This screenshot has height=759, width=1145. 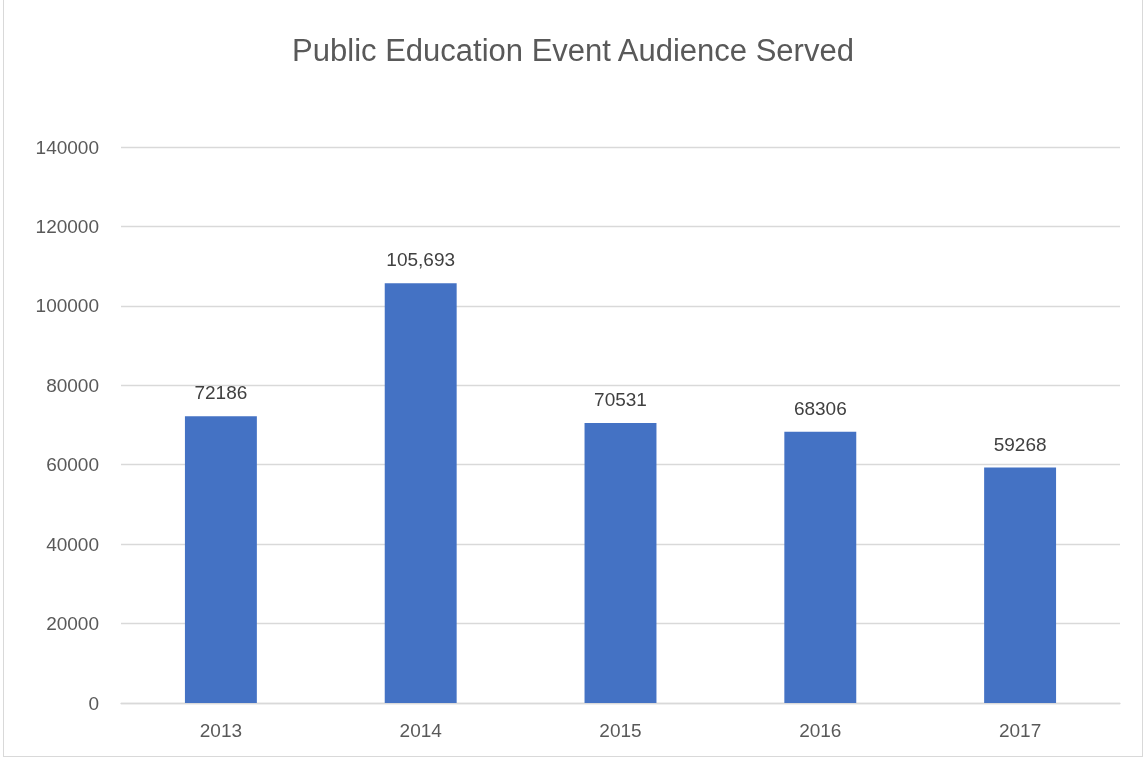 What do you see at coordinates (93, 703) in the screenshot?
I see `y-tick-label: 0` at bounding box center [93, 703].